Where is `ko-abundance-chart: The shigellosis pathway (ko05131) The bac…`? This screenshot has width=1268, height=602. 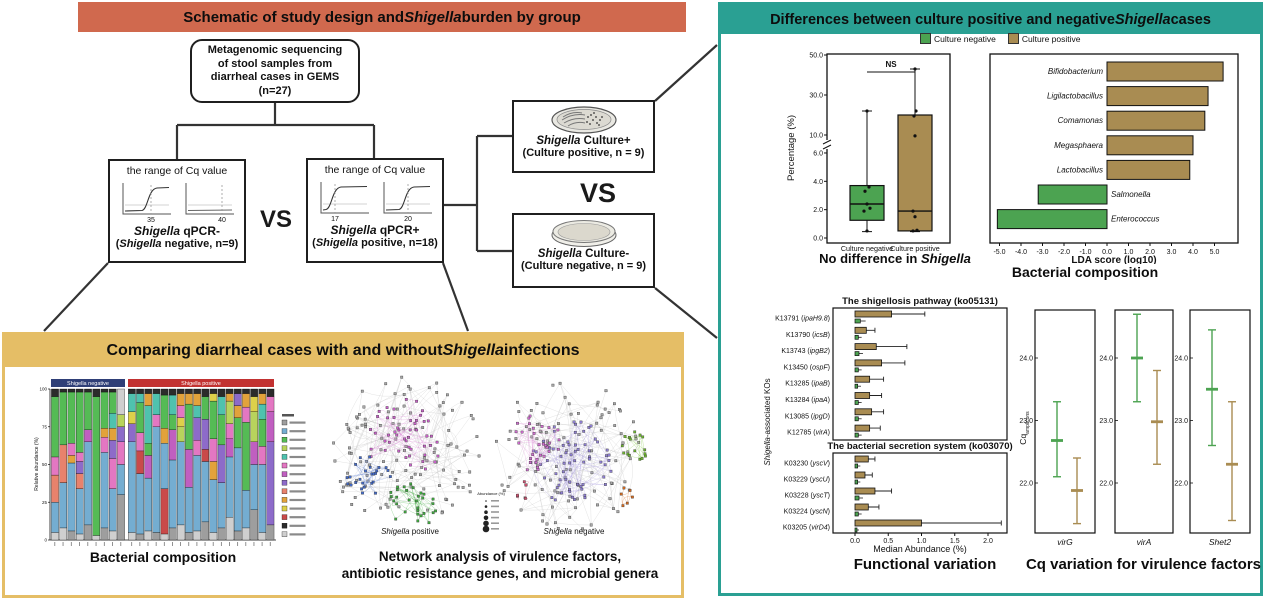
ko-abundance-chart: The shigellosis pathway (ko05131) The bac… is located at coordinates (888, 425).